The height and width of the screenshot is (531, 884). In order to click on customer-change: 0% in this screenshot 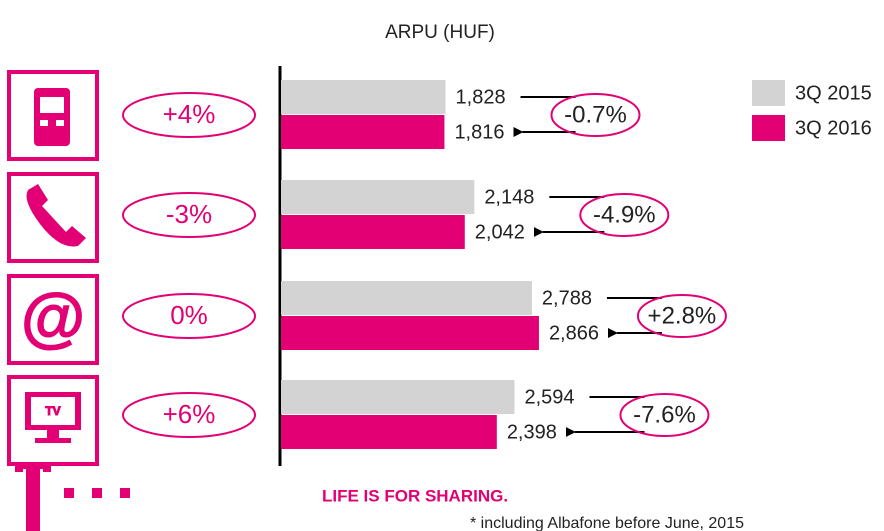, I will do `click(189, 315)`.